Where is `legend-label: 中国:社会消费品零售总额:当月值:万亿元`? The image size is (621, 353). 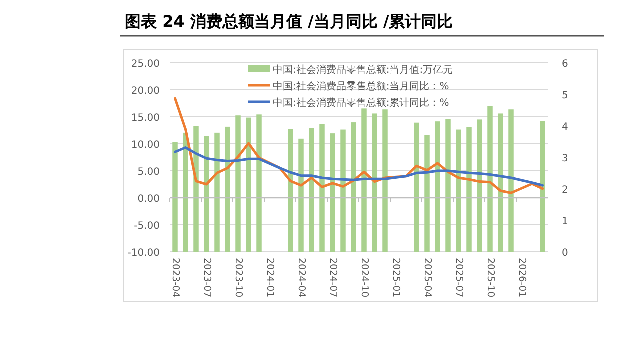
legend-label: 中国:社会消费品零售总额:当月值:万亿元 is located at coordinates (363, 70).